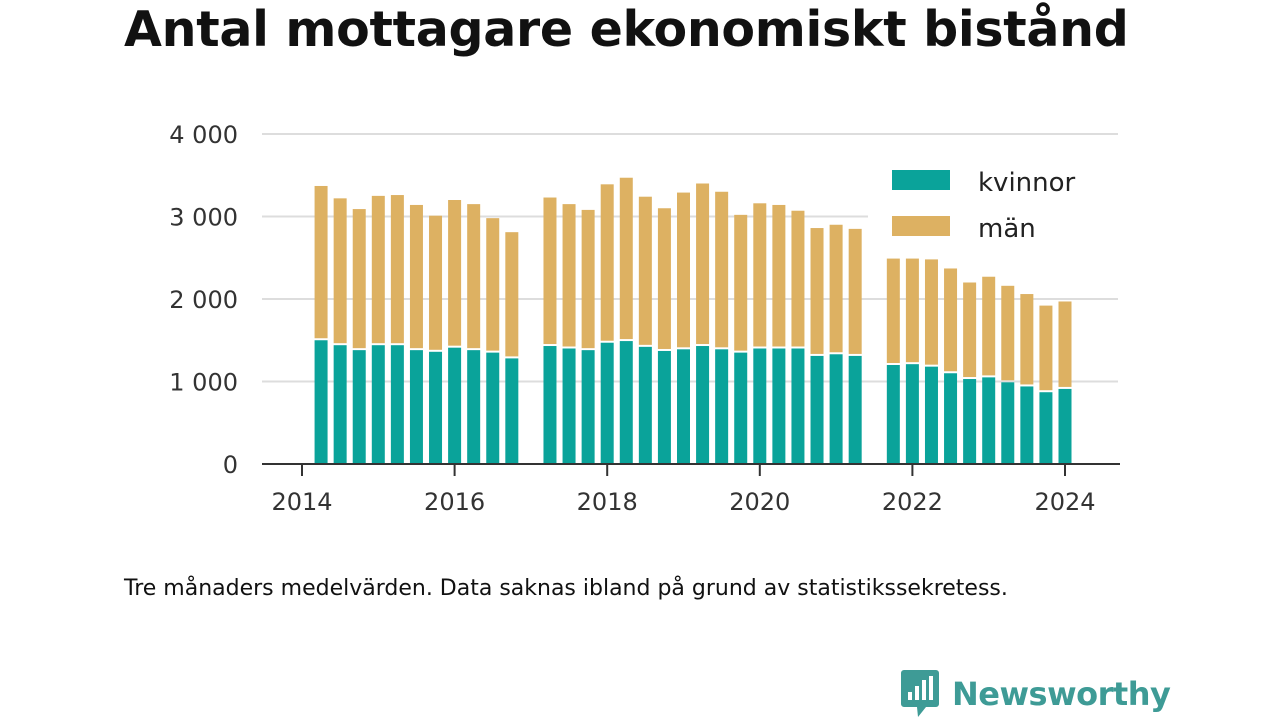  What do you see at coordinates (994, 206) in the screenshot?
I see `legend: kvinnor män` at bounding box center [994, 206].